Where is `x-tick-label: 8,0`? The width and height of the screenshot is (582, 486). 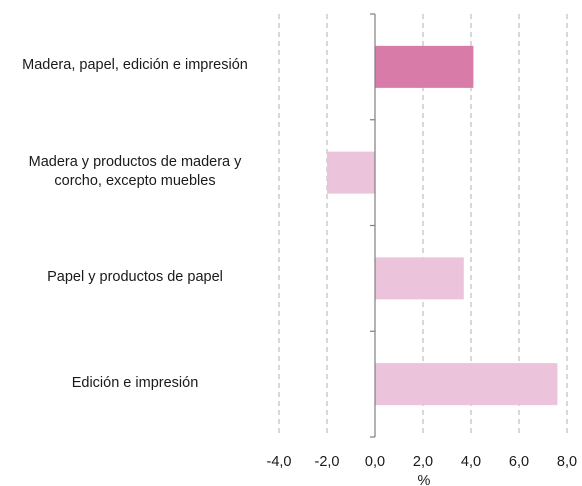 x-tick-label: 8,0 is located at coordinates (567, 462).